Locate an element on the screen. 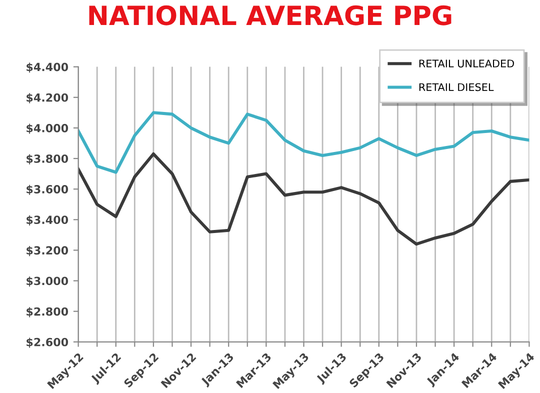 The height and width of the screenshot is (393, 540). y-tick-label: $3.200 is located at coordinates (47, 251).